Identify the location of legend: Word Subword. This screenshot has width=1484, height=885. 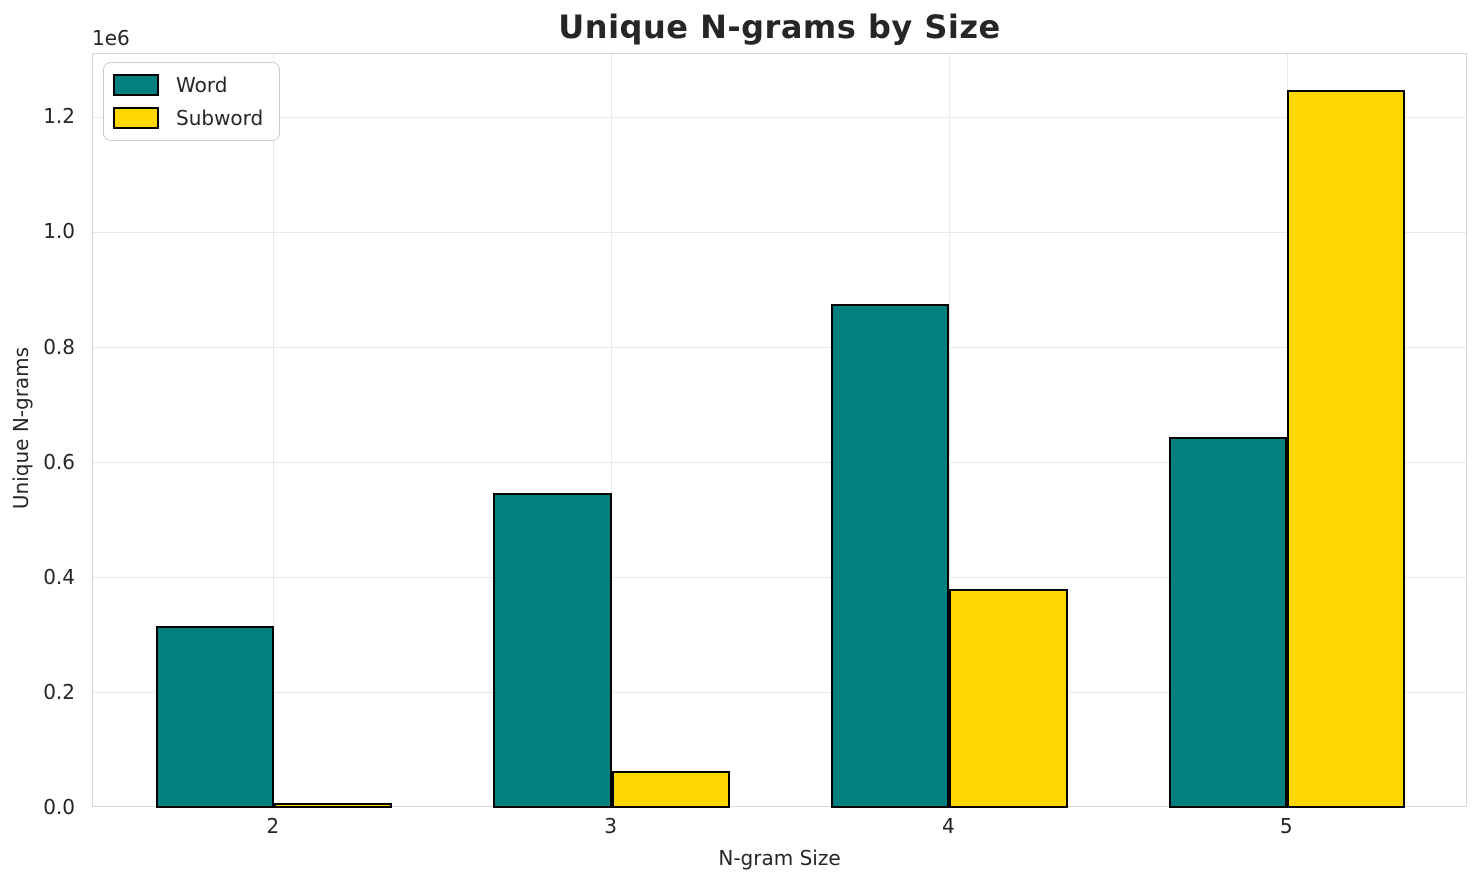
(192, 101).